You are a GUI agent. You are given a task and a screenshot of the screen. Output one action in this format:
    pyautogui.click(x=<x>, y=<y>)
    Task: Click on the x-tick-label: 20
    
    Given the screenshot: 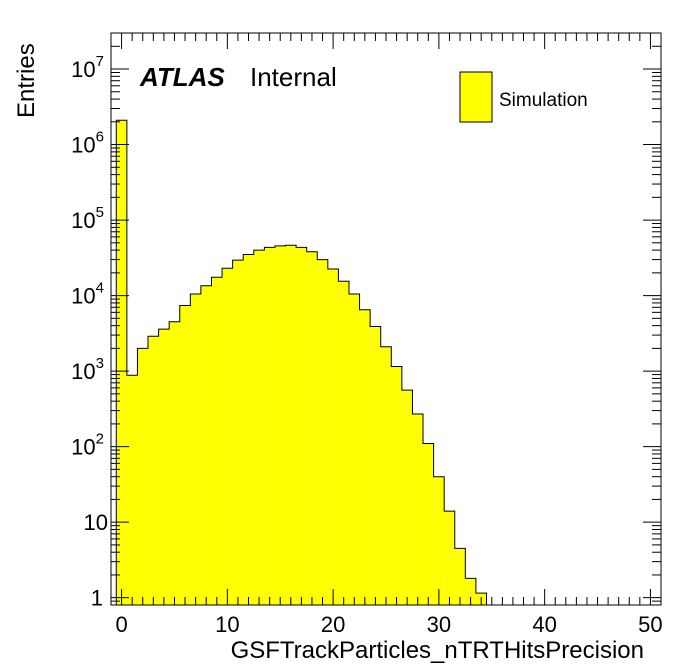 What is the action you would take?
    pyautogui.click(x=333, y=624)
    